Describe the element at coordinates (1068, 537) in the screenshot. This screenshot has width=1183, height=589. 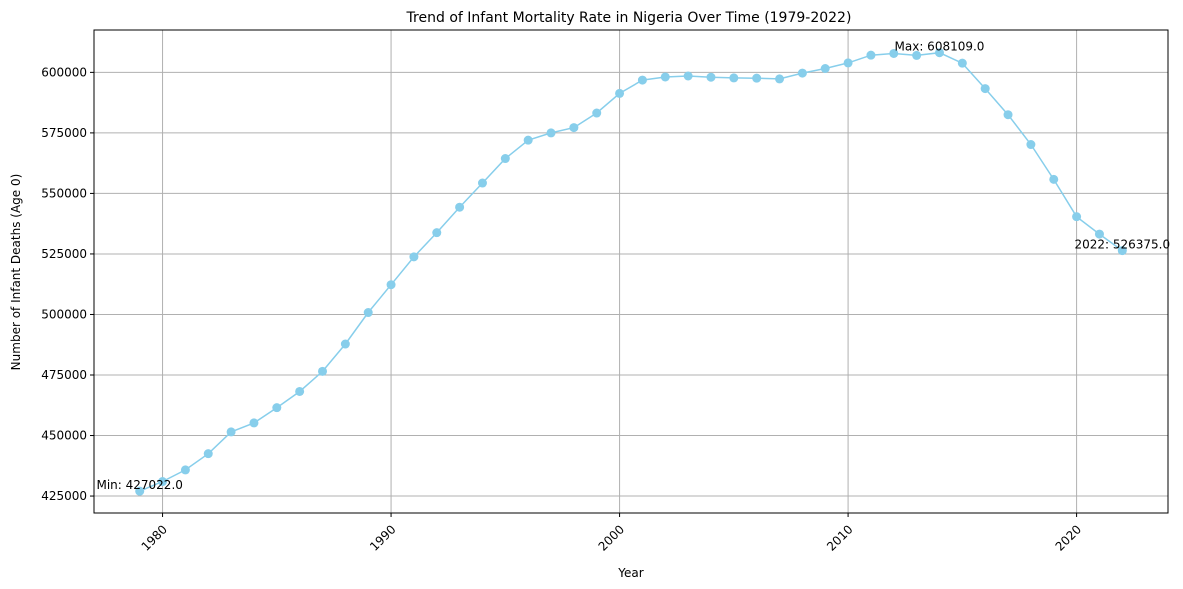
I see `x-tick-label: 2020` at that location.